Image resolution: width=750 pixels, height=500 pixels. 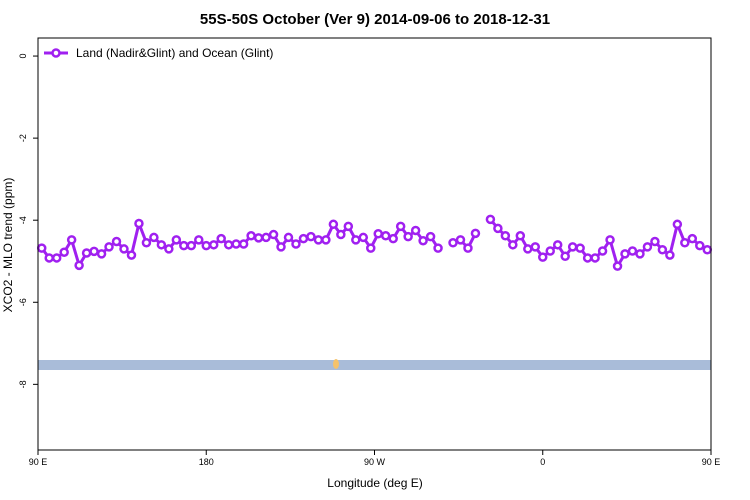 I want to click on land-ocean-strip, so click(x=374, y=365).